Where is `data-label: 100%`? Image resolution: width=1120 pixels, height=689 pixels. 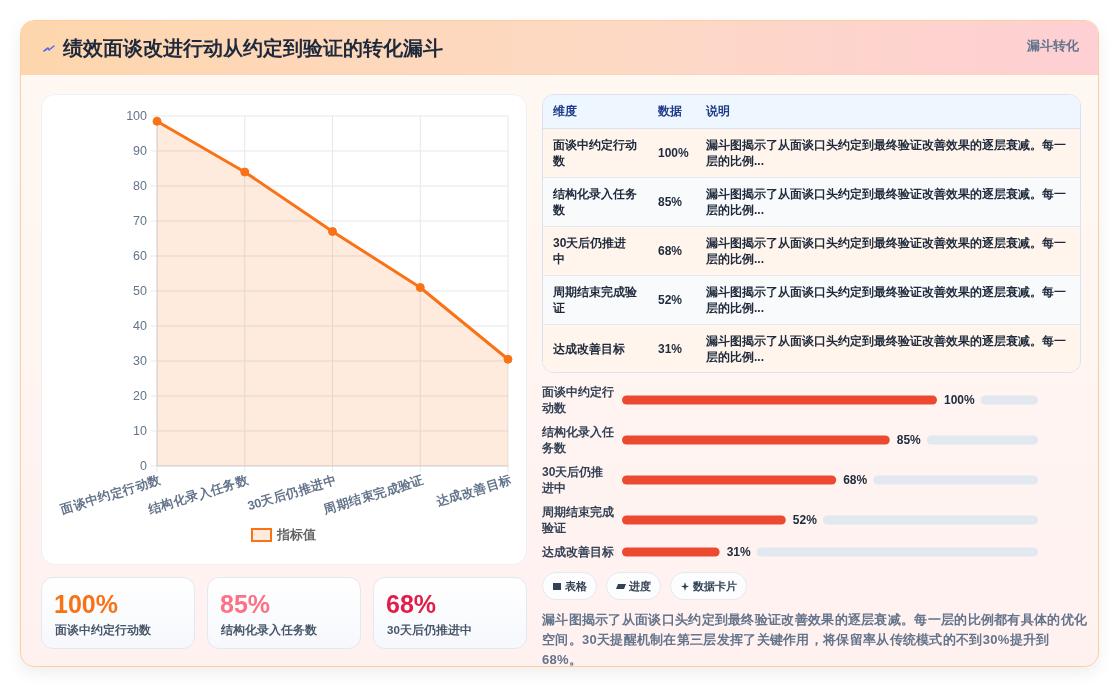 data-label: 100% is located at coordinates (960, 400).